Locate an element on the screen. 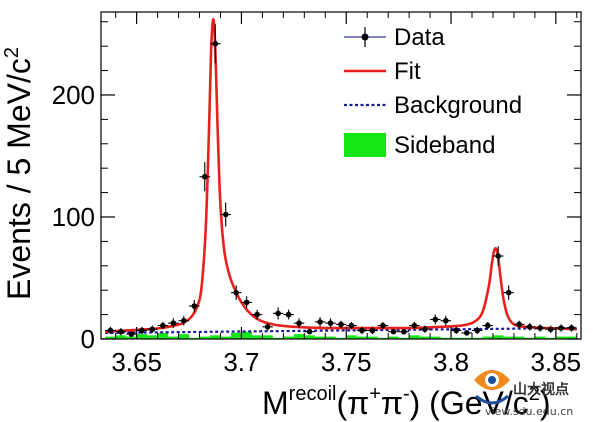 The height and width of the screenshot is (422, 593). x-tick-label: 3.75 is located at coordinates (346, 362).